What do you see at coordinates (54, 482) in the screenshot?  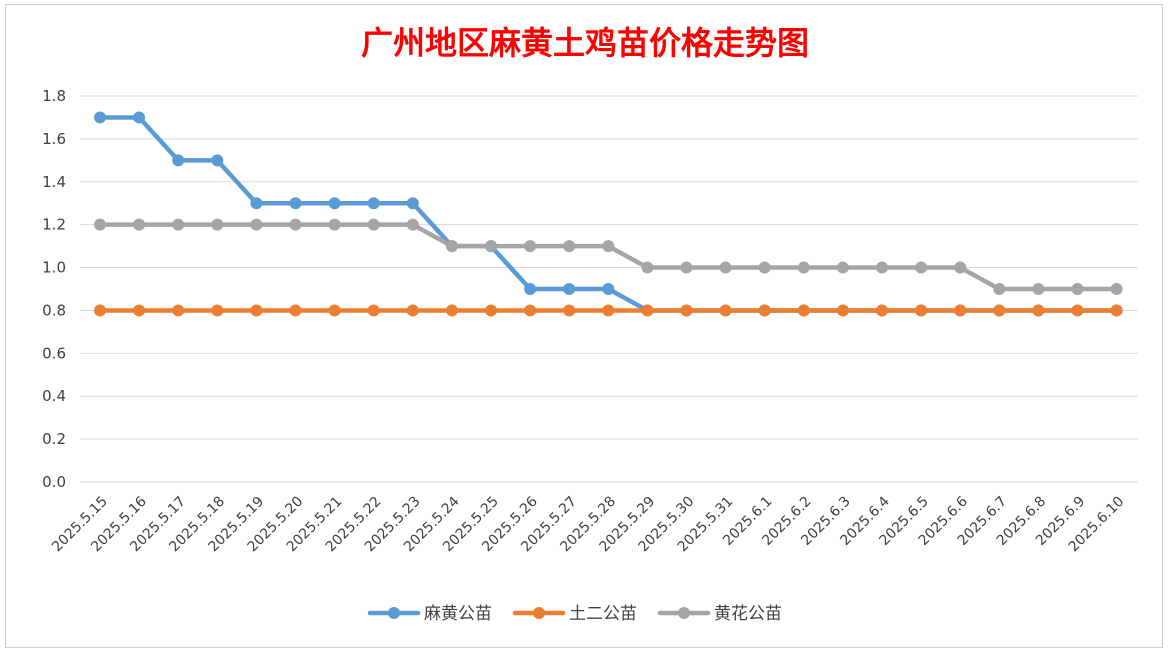 I see `y-tick-label: 0.0` at bounding box center [54, 482].